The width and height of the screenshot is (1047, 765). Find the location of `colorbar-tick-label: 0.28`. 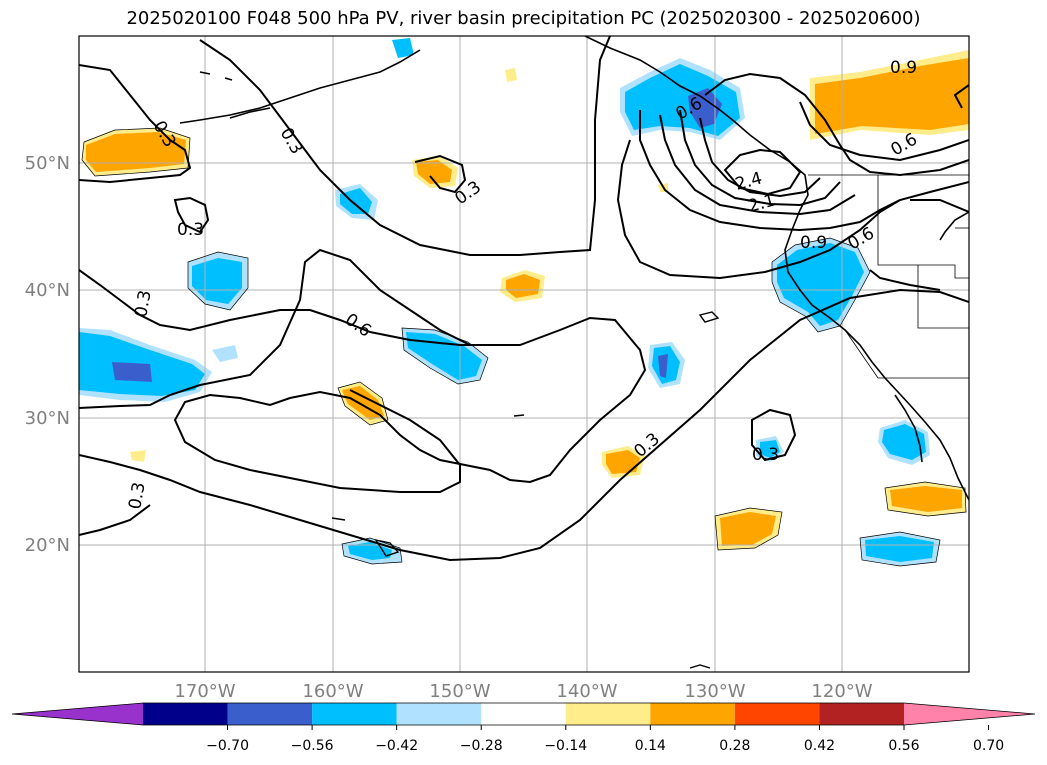

colorbar-tick-label: 0.28 is located at coordinates (734, 746).